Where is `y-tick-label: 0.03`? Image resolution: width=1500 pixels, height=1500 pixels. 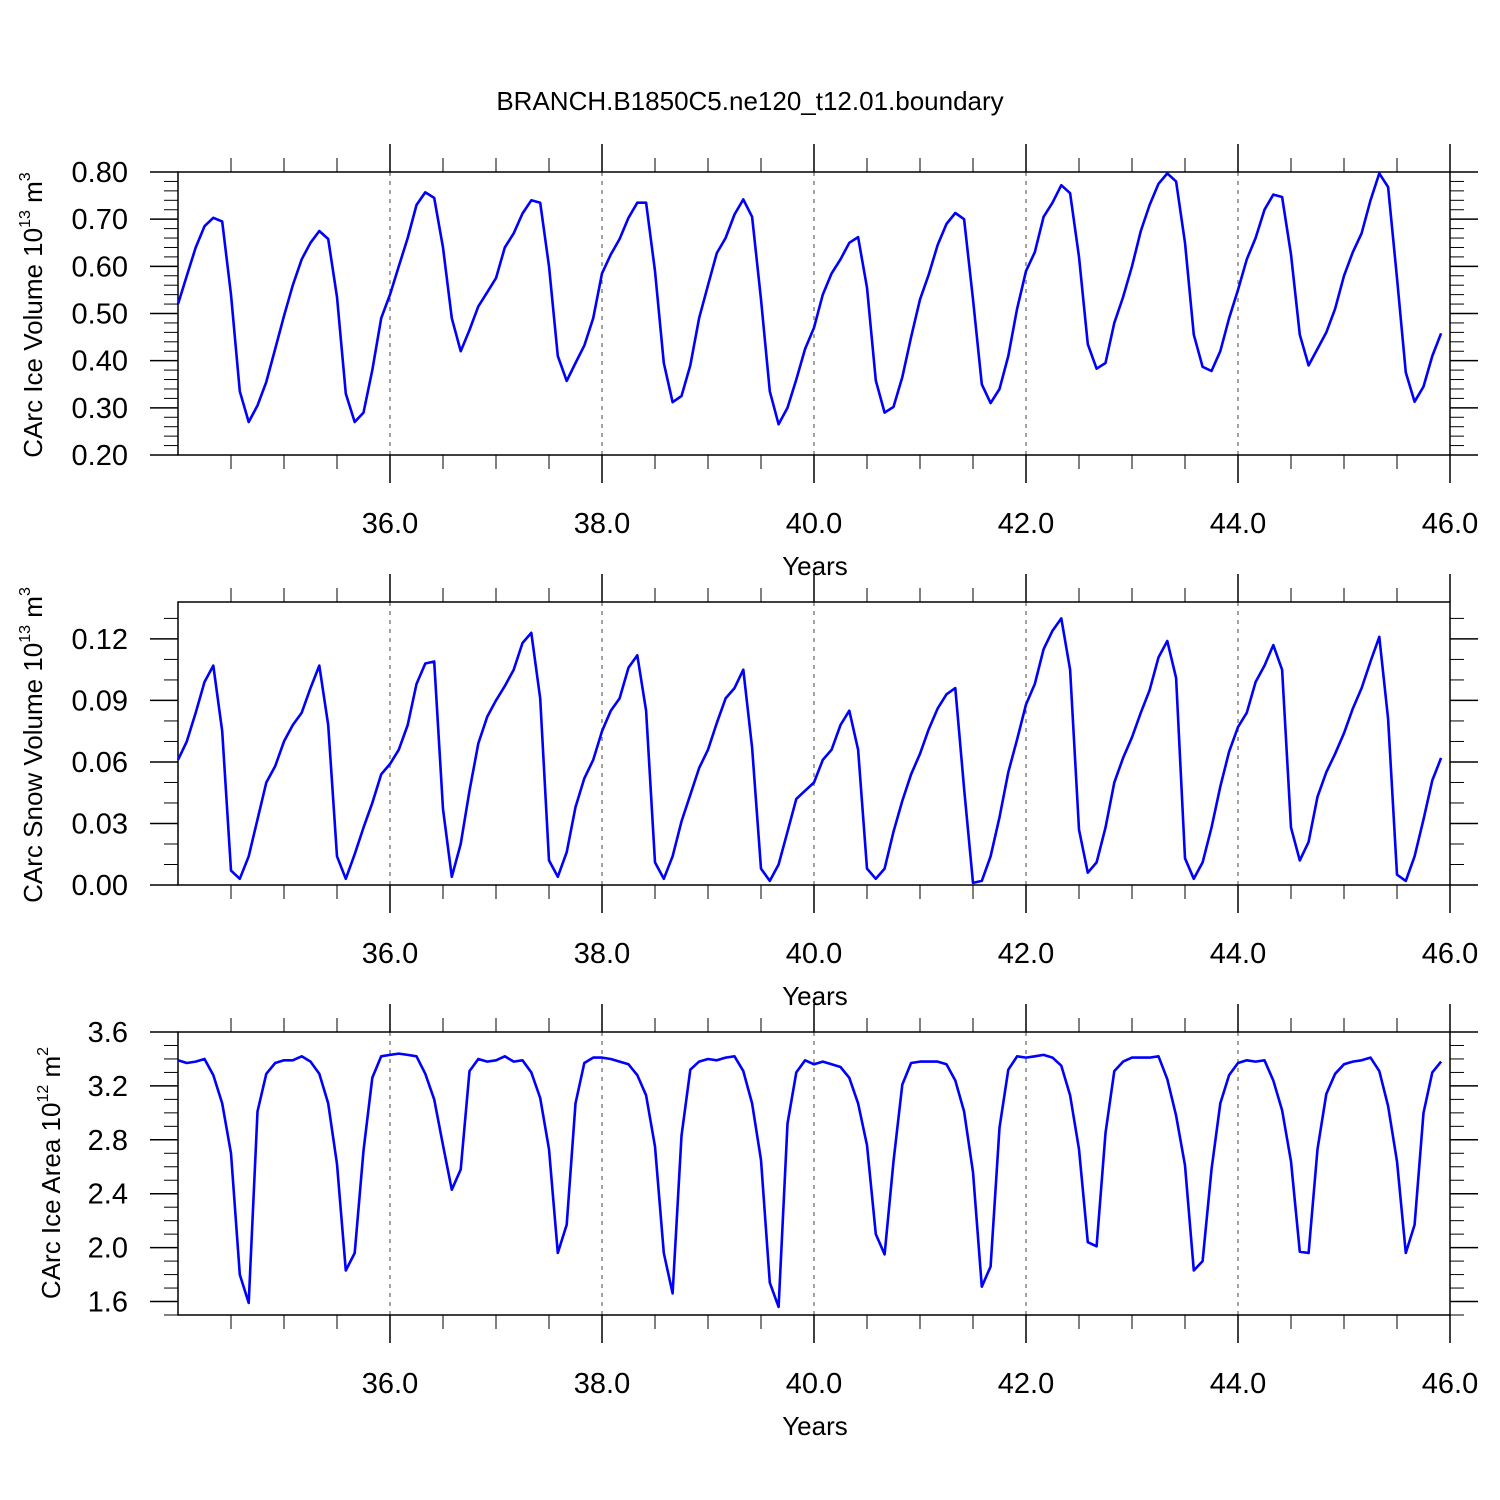 y-tick-label: 0.03 is located at coordinates (100, 824).